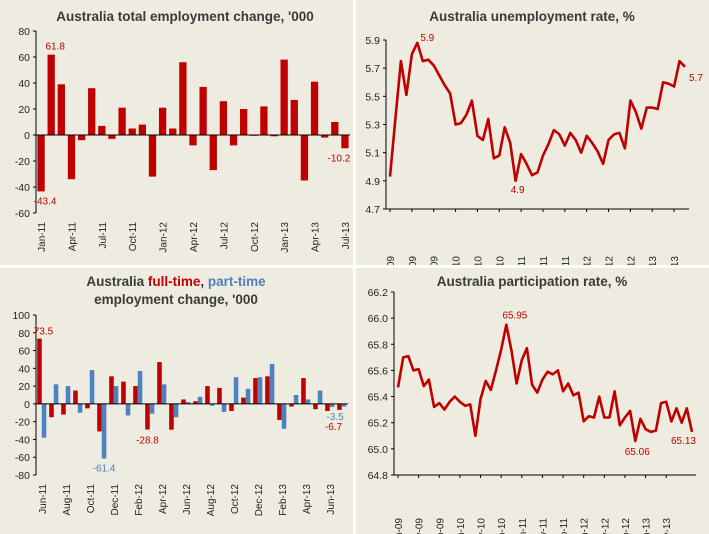 The height and width of the screenshot is (534, 709). I want to click on x-tick-label: Feb-12, so click(139, 500).